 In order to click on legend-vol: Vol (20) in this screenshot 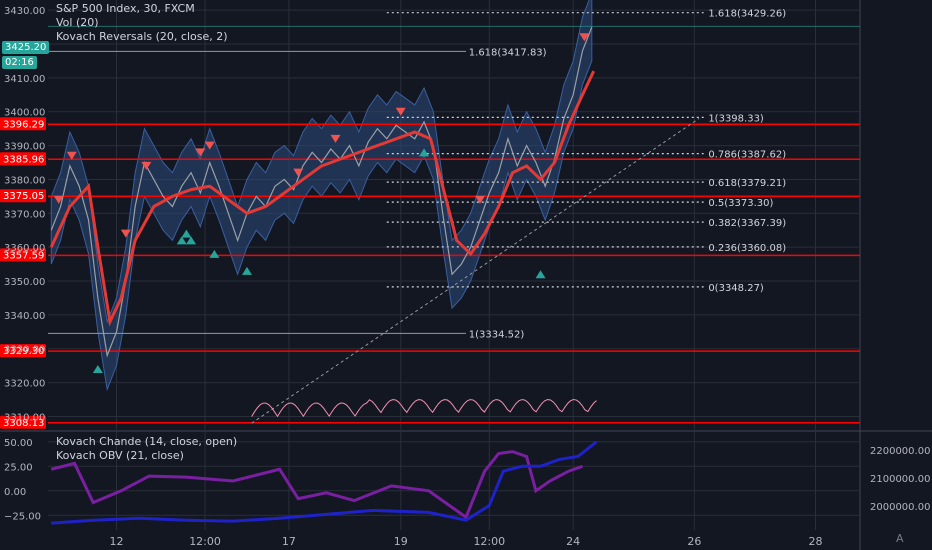, I will do `click(77, 22)`.